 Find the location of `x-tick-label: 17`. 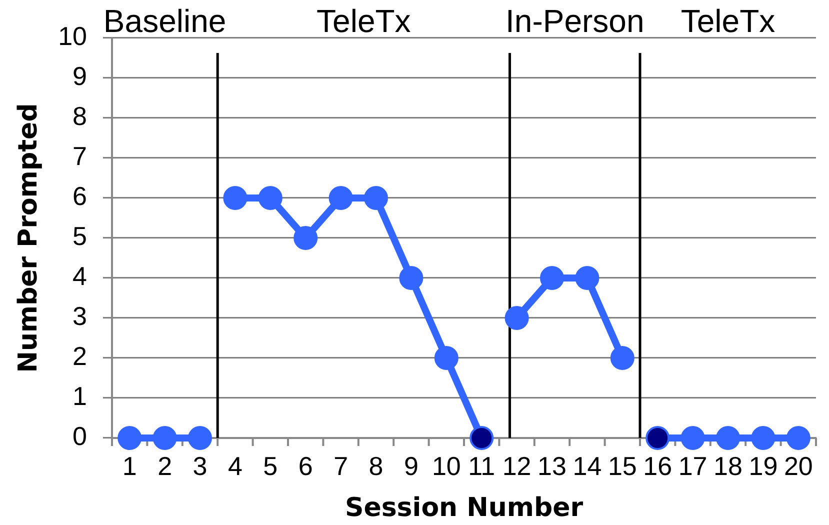

x-tick-label: 17 is located at coordinates (693, 465).